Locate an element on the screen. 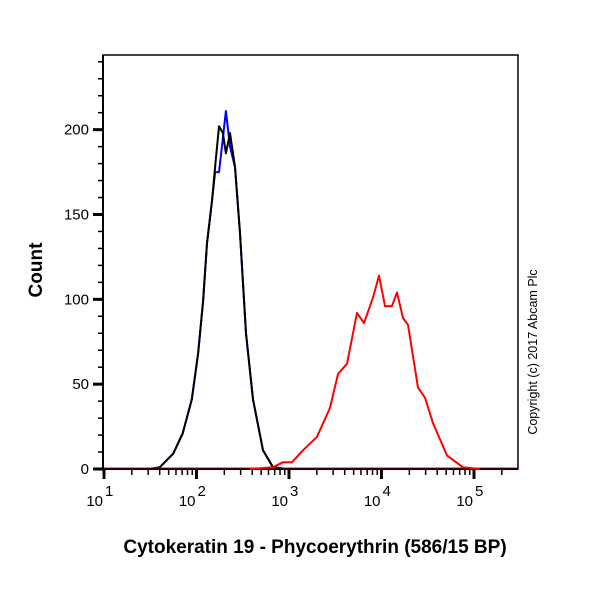  y-tick-label: 50 is located at coordinates (80, 384).